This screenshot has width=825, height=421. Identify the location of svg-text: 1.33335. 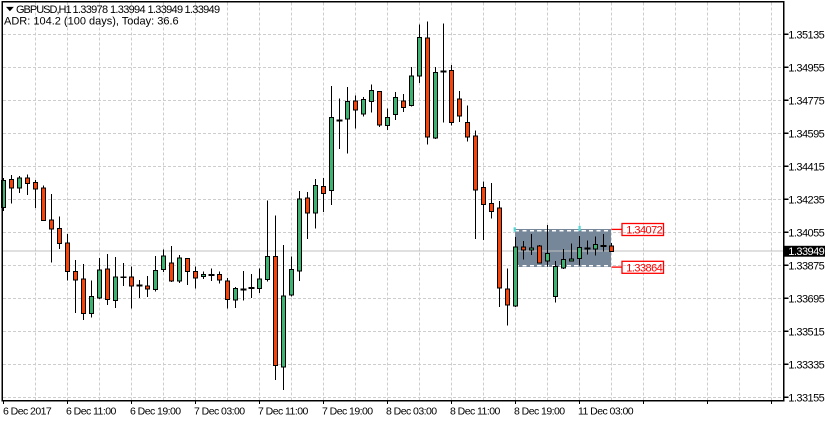
(806, 365).